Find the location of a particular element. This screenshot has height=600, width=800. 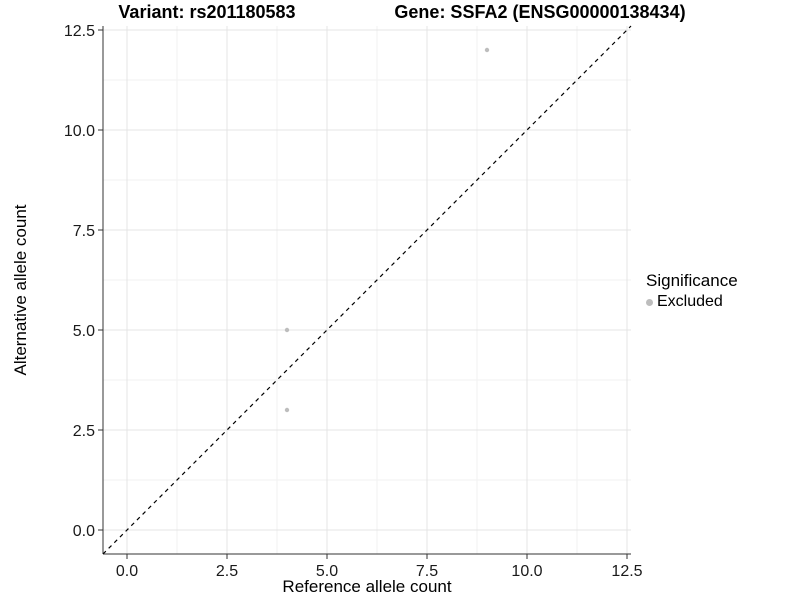

x-tick-label: 12.5 is located at coordinates (626, 571).